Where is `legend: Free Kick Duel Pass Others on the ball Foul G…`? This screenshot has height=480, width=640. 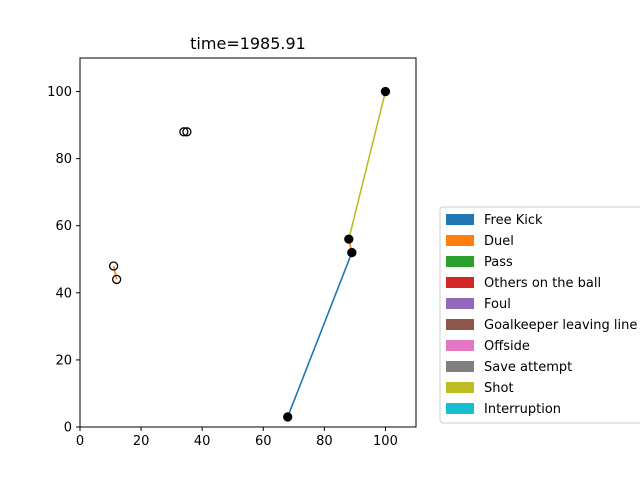 legend: Free Kick Duel Pass Others on the ball Foul G… is located at coordinates (539, 315).